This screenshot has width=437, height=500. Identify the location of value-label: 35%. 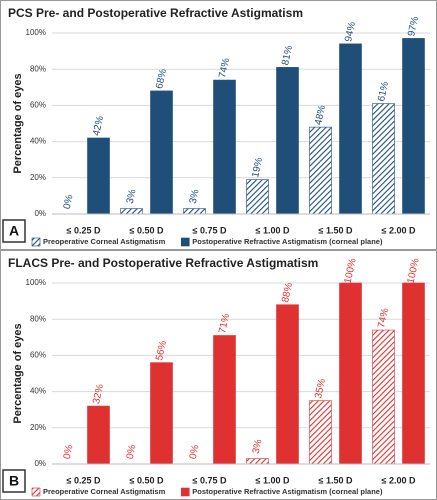
(320, 389).